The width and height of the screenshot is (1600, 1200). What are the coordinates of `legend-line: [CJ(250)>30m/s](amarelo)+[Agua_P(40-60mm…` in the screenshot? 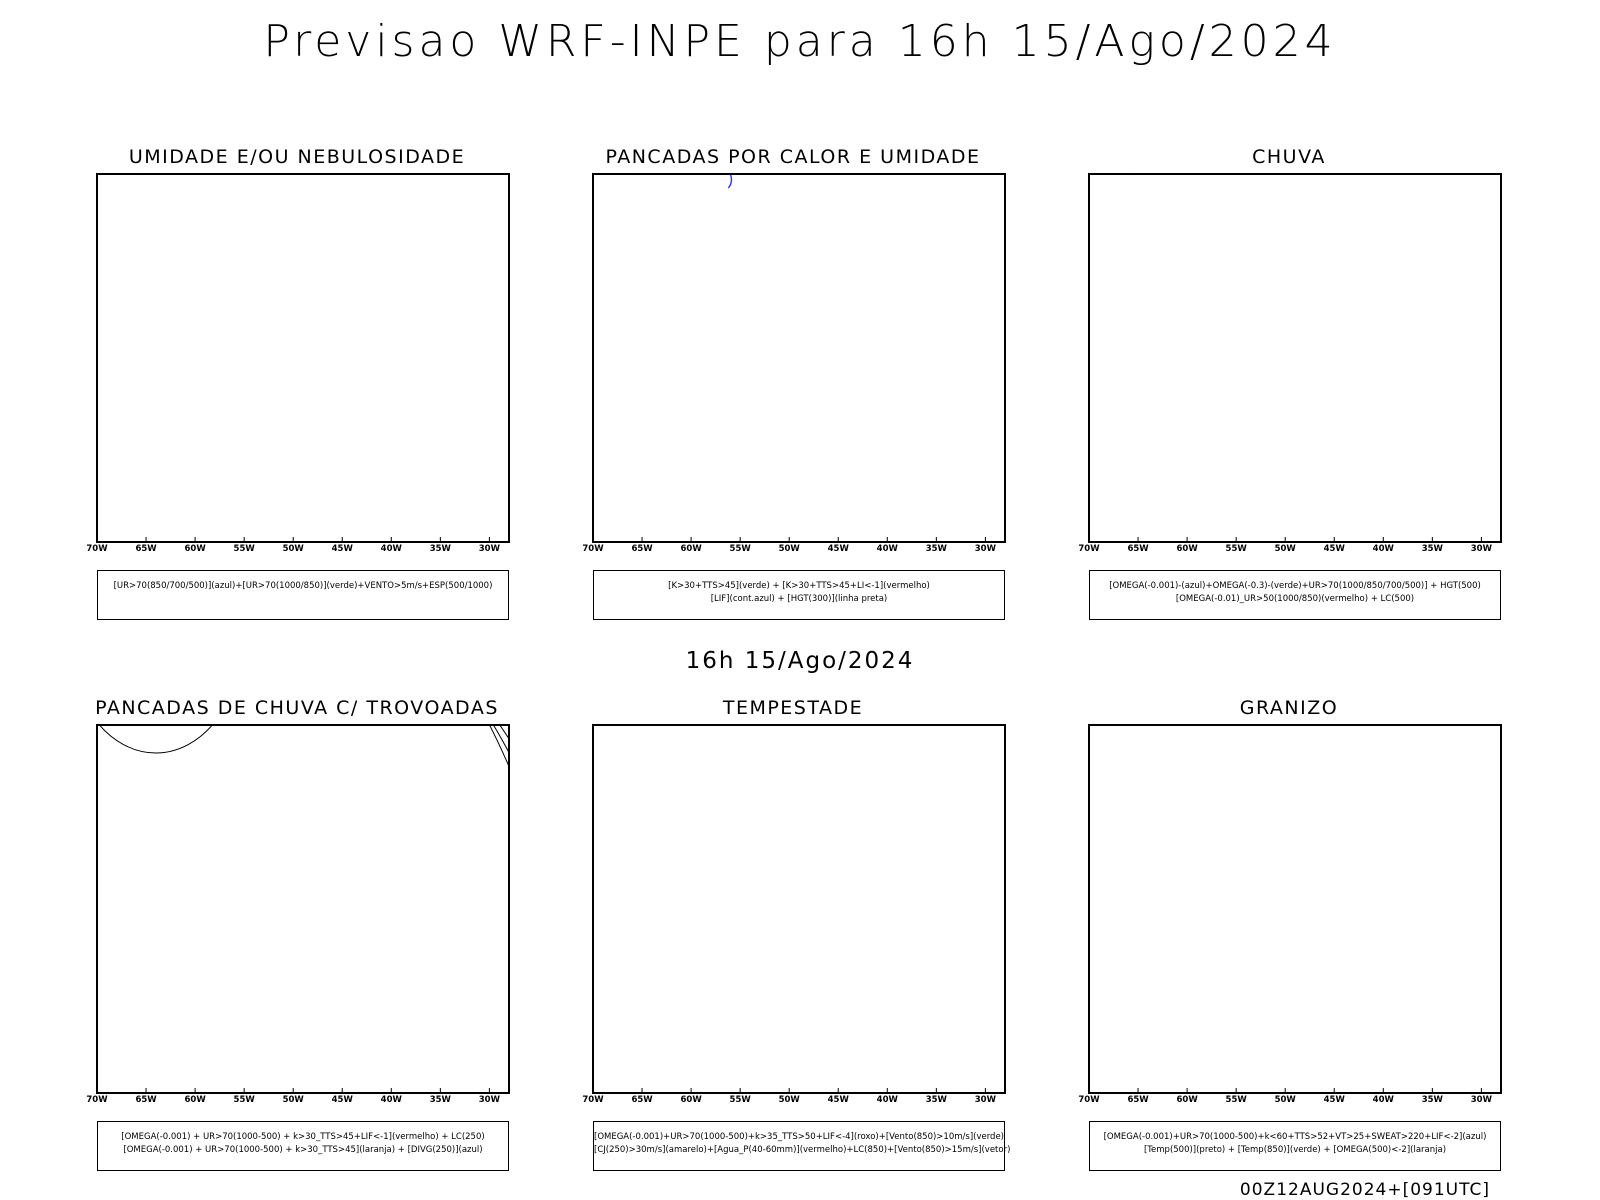 It's located at (802, 1150).